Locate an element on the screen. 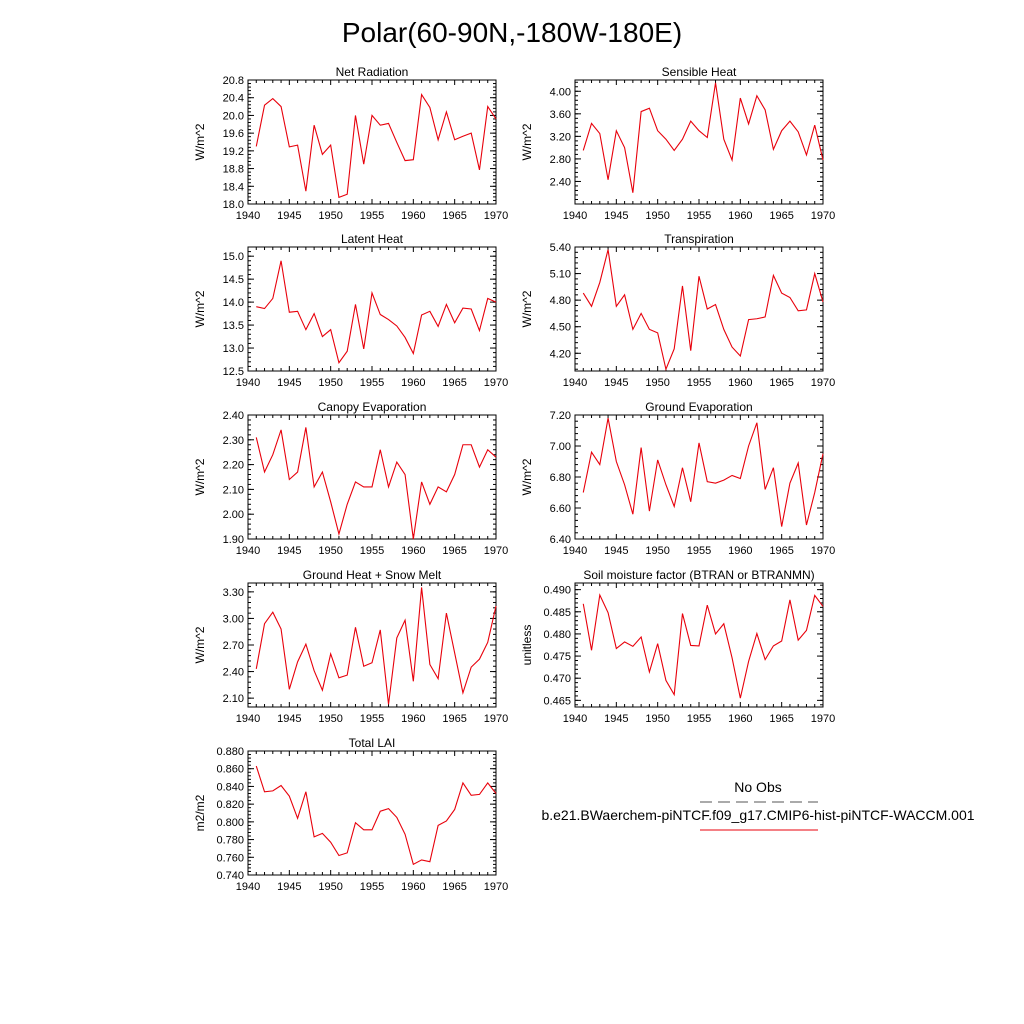 This screenshot has width=1024, height=1024. y-axis-label: m2/m2 is located at coordinates (200, 812).